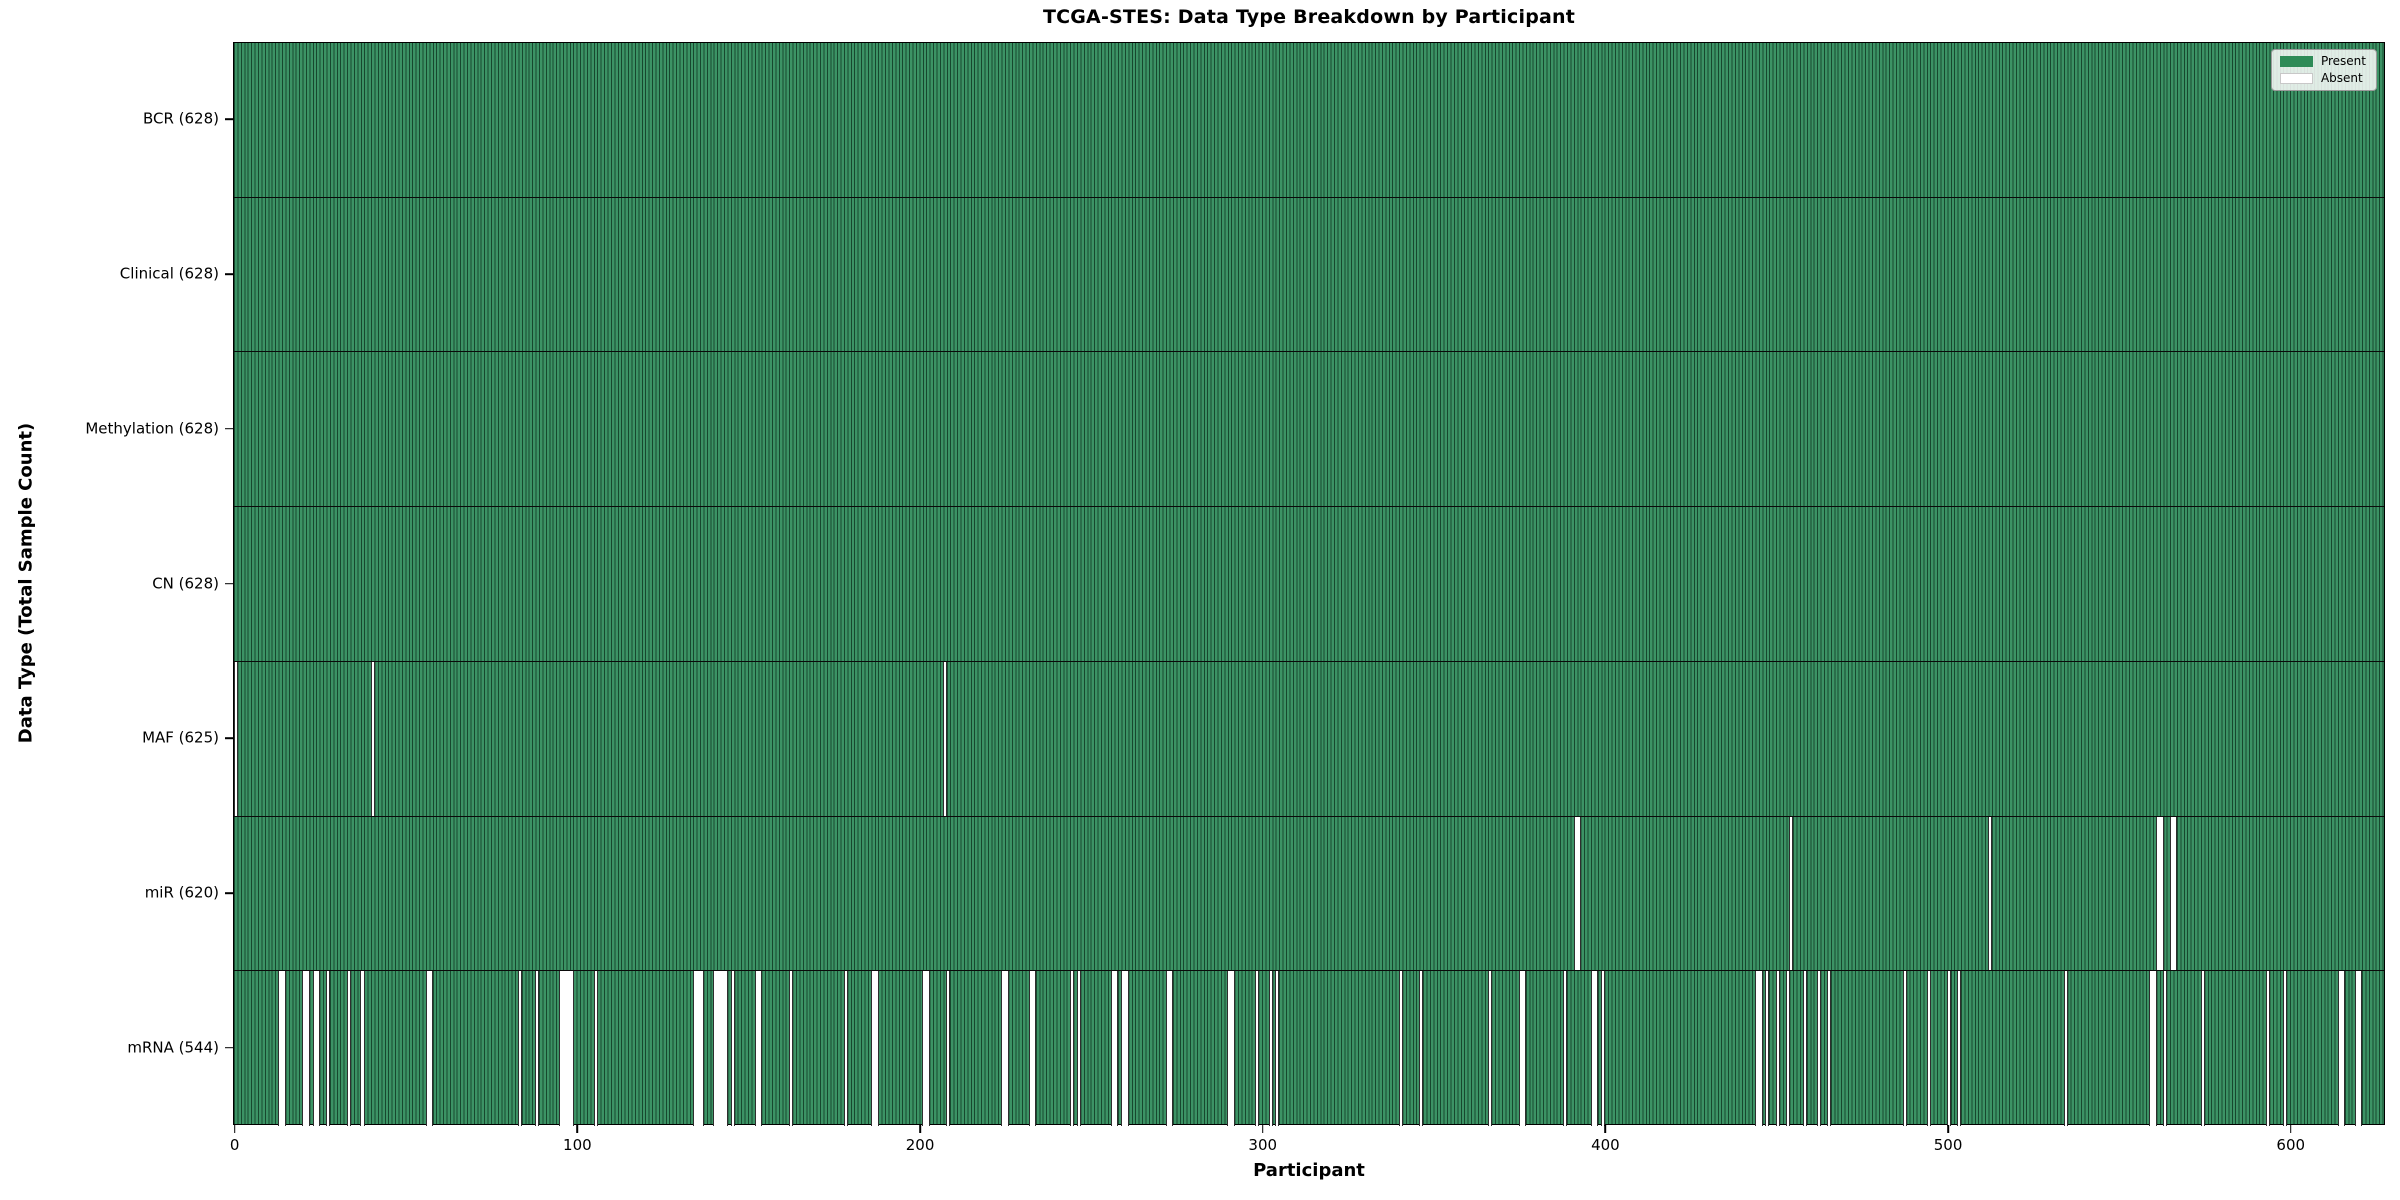  I want to click on y-tick-label-bcr: BCR (628), so click(180, 118).